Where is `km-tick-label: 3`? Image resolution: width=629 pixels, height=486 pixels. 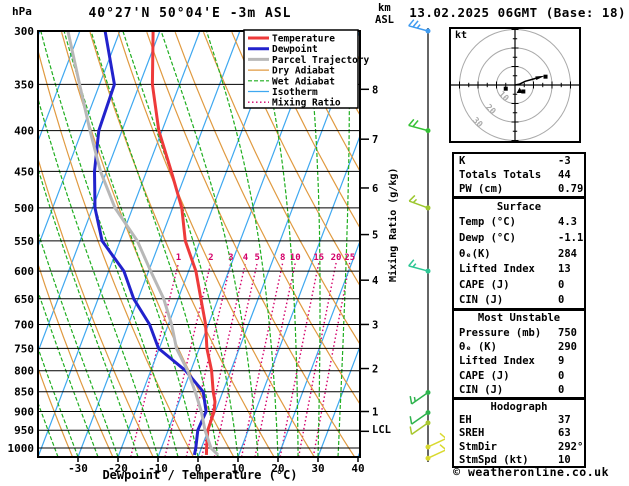 km-tick-label: 3 is located at coordinates (375, 325).